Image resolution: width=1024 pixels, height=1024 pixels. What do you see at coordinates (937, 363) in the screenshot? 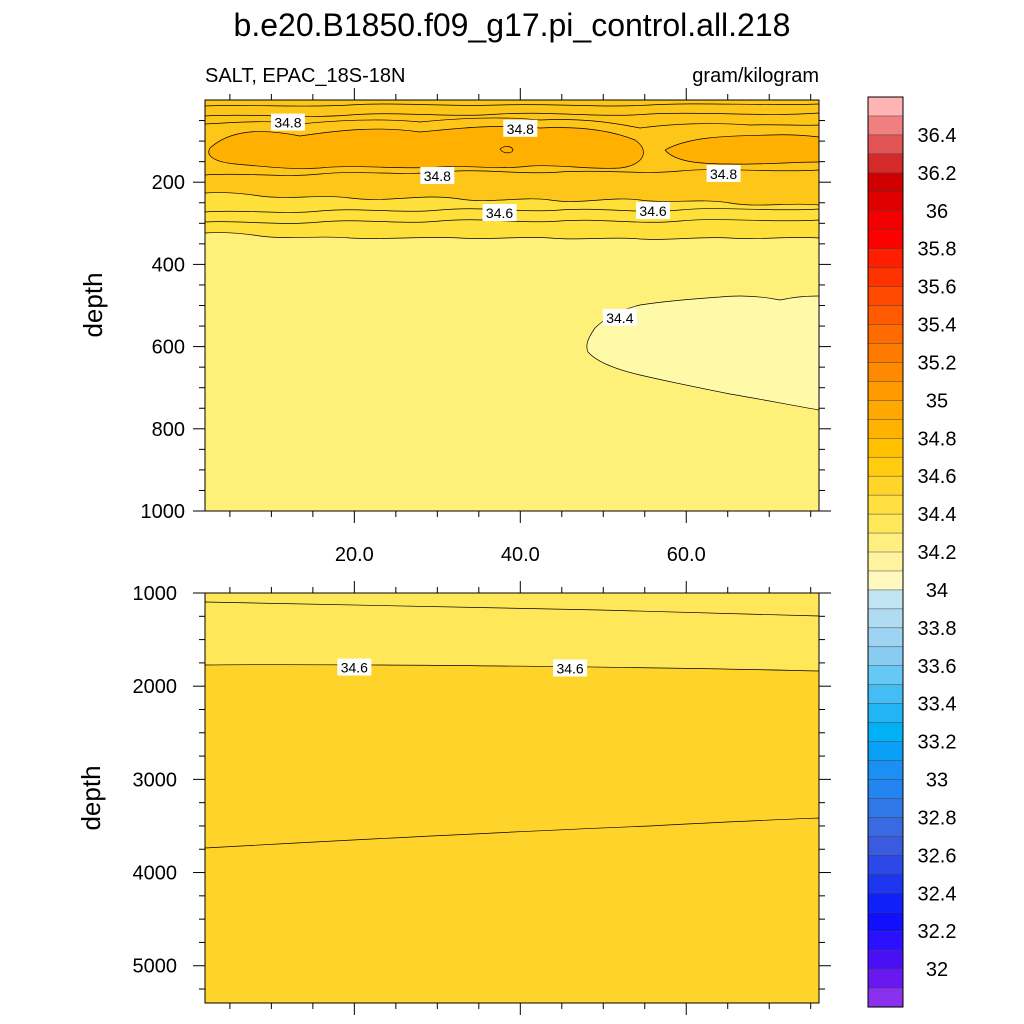
I see `colorbar-label: 35.2` at bounding box center [937, 363].